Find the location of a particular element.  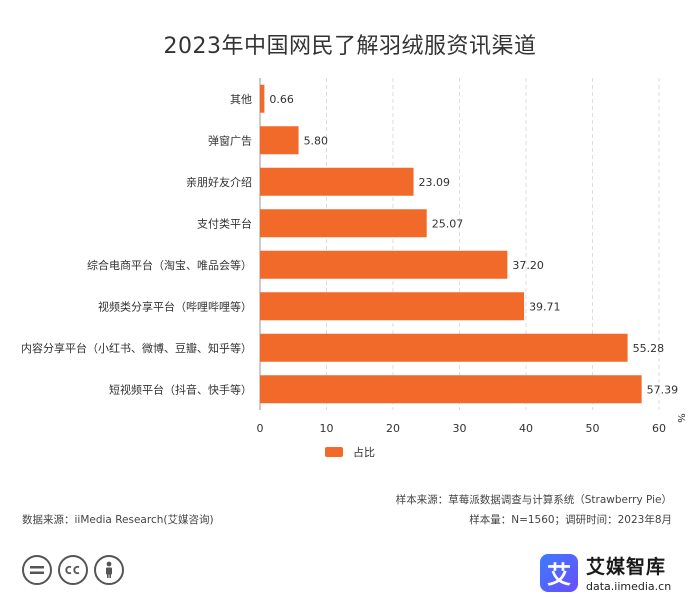

sample-size: 样本量：N=1560；调研时间：2023年8月 is located at coordinates (570, 520).